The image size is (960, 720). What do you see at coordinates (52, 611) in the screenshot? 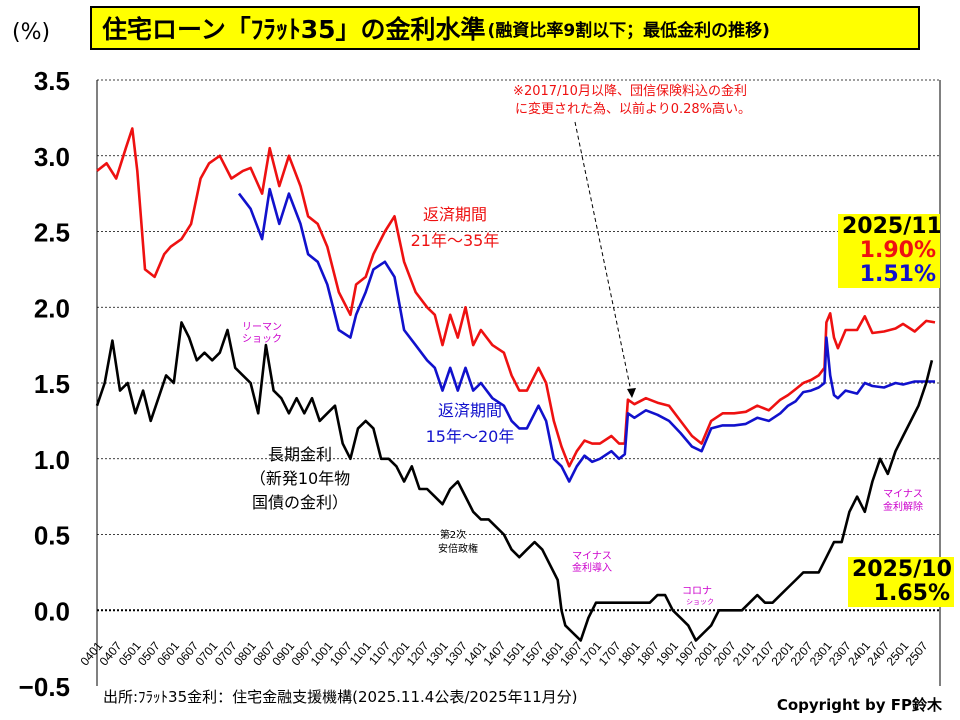
I see `y-tick-label: 0.0` at bounding box center [52, 611].